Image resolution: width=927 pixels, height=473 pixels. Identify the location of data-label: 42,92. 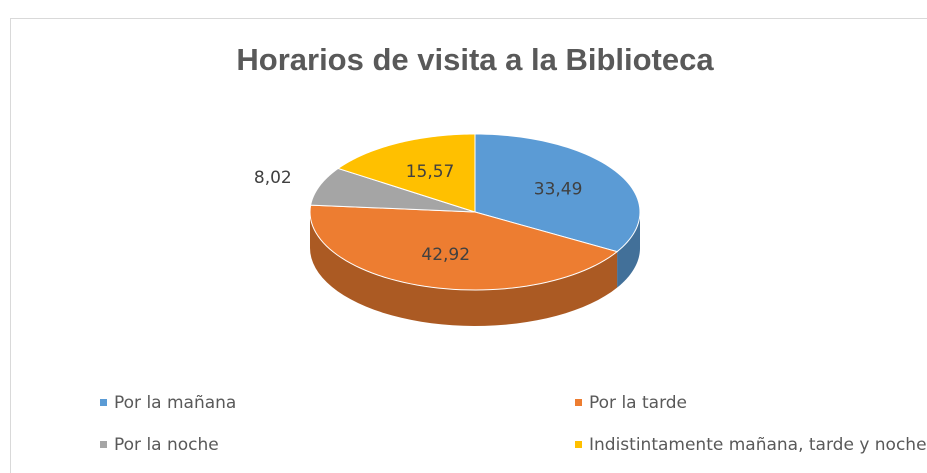
(445, 255).